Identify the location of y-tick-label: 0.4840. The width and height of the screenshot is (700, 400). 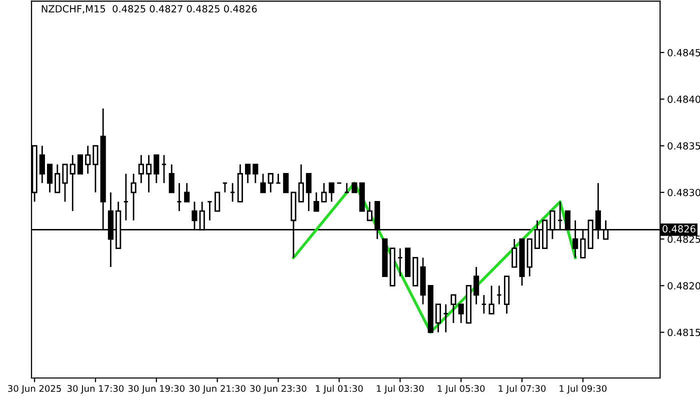
(684, 99).